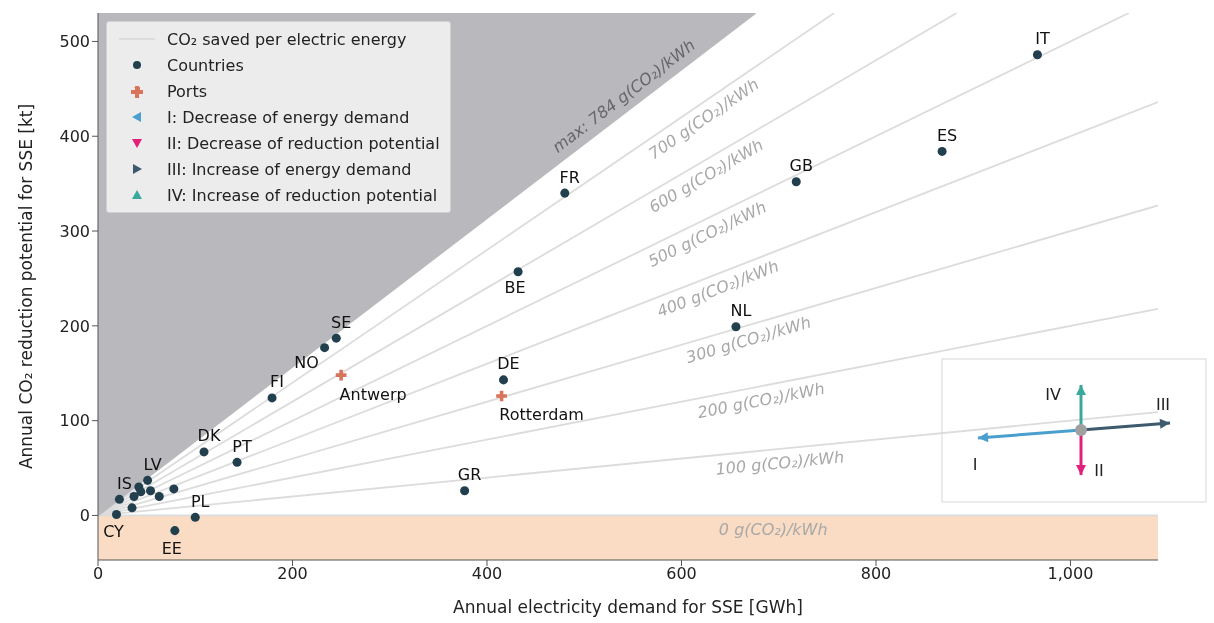 This screenshot has width=1214, height=623. I want to click on data-label: SE, so click(341, 322).